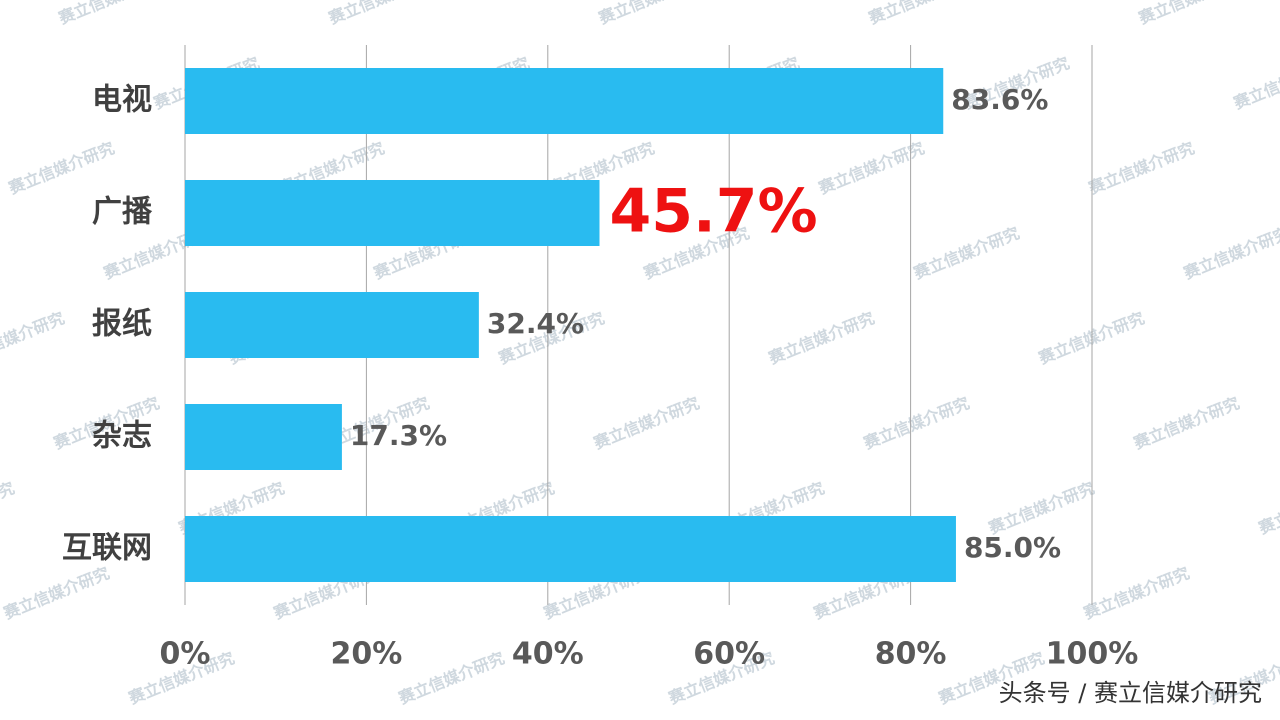 The width and height of the screenshot is (1280, 720). I want to click on category-label: 报纸, so click(122, 324).